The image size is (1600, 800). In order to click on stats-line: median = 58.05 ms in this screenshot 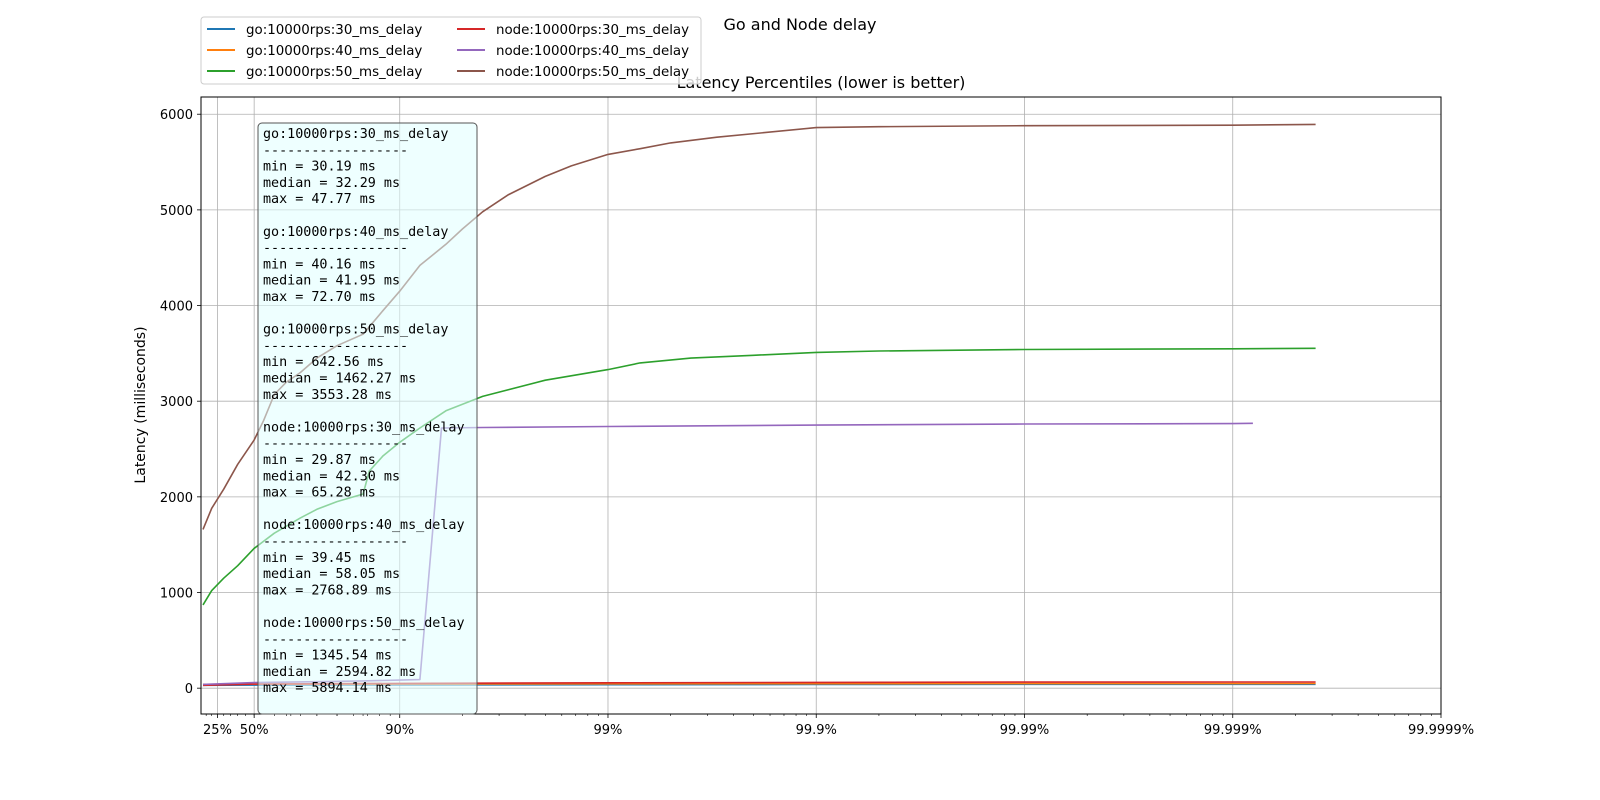, I will do `click(331, 574)`.